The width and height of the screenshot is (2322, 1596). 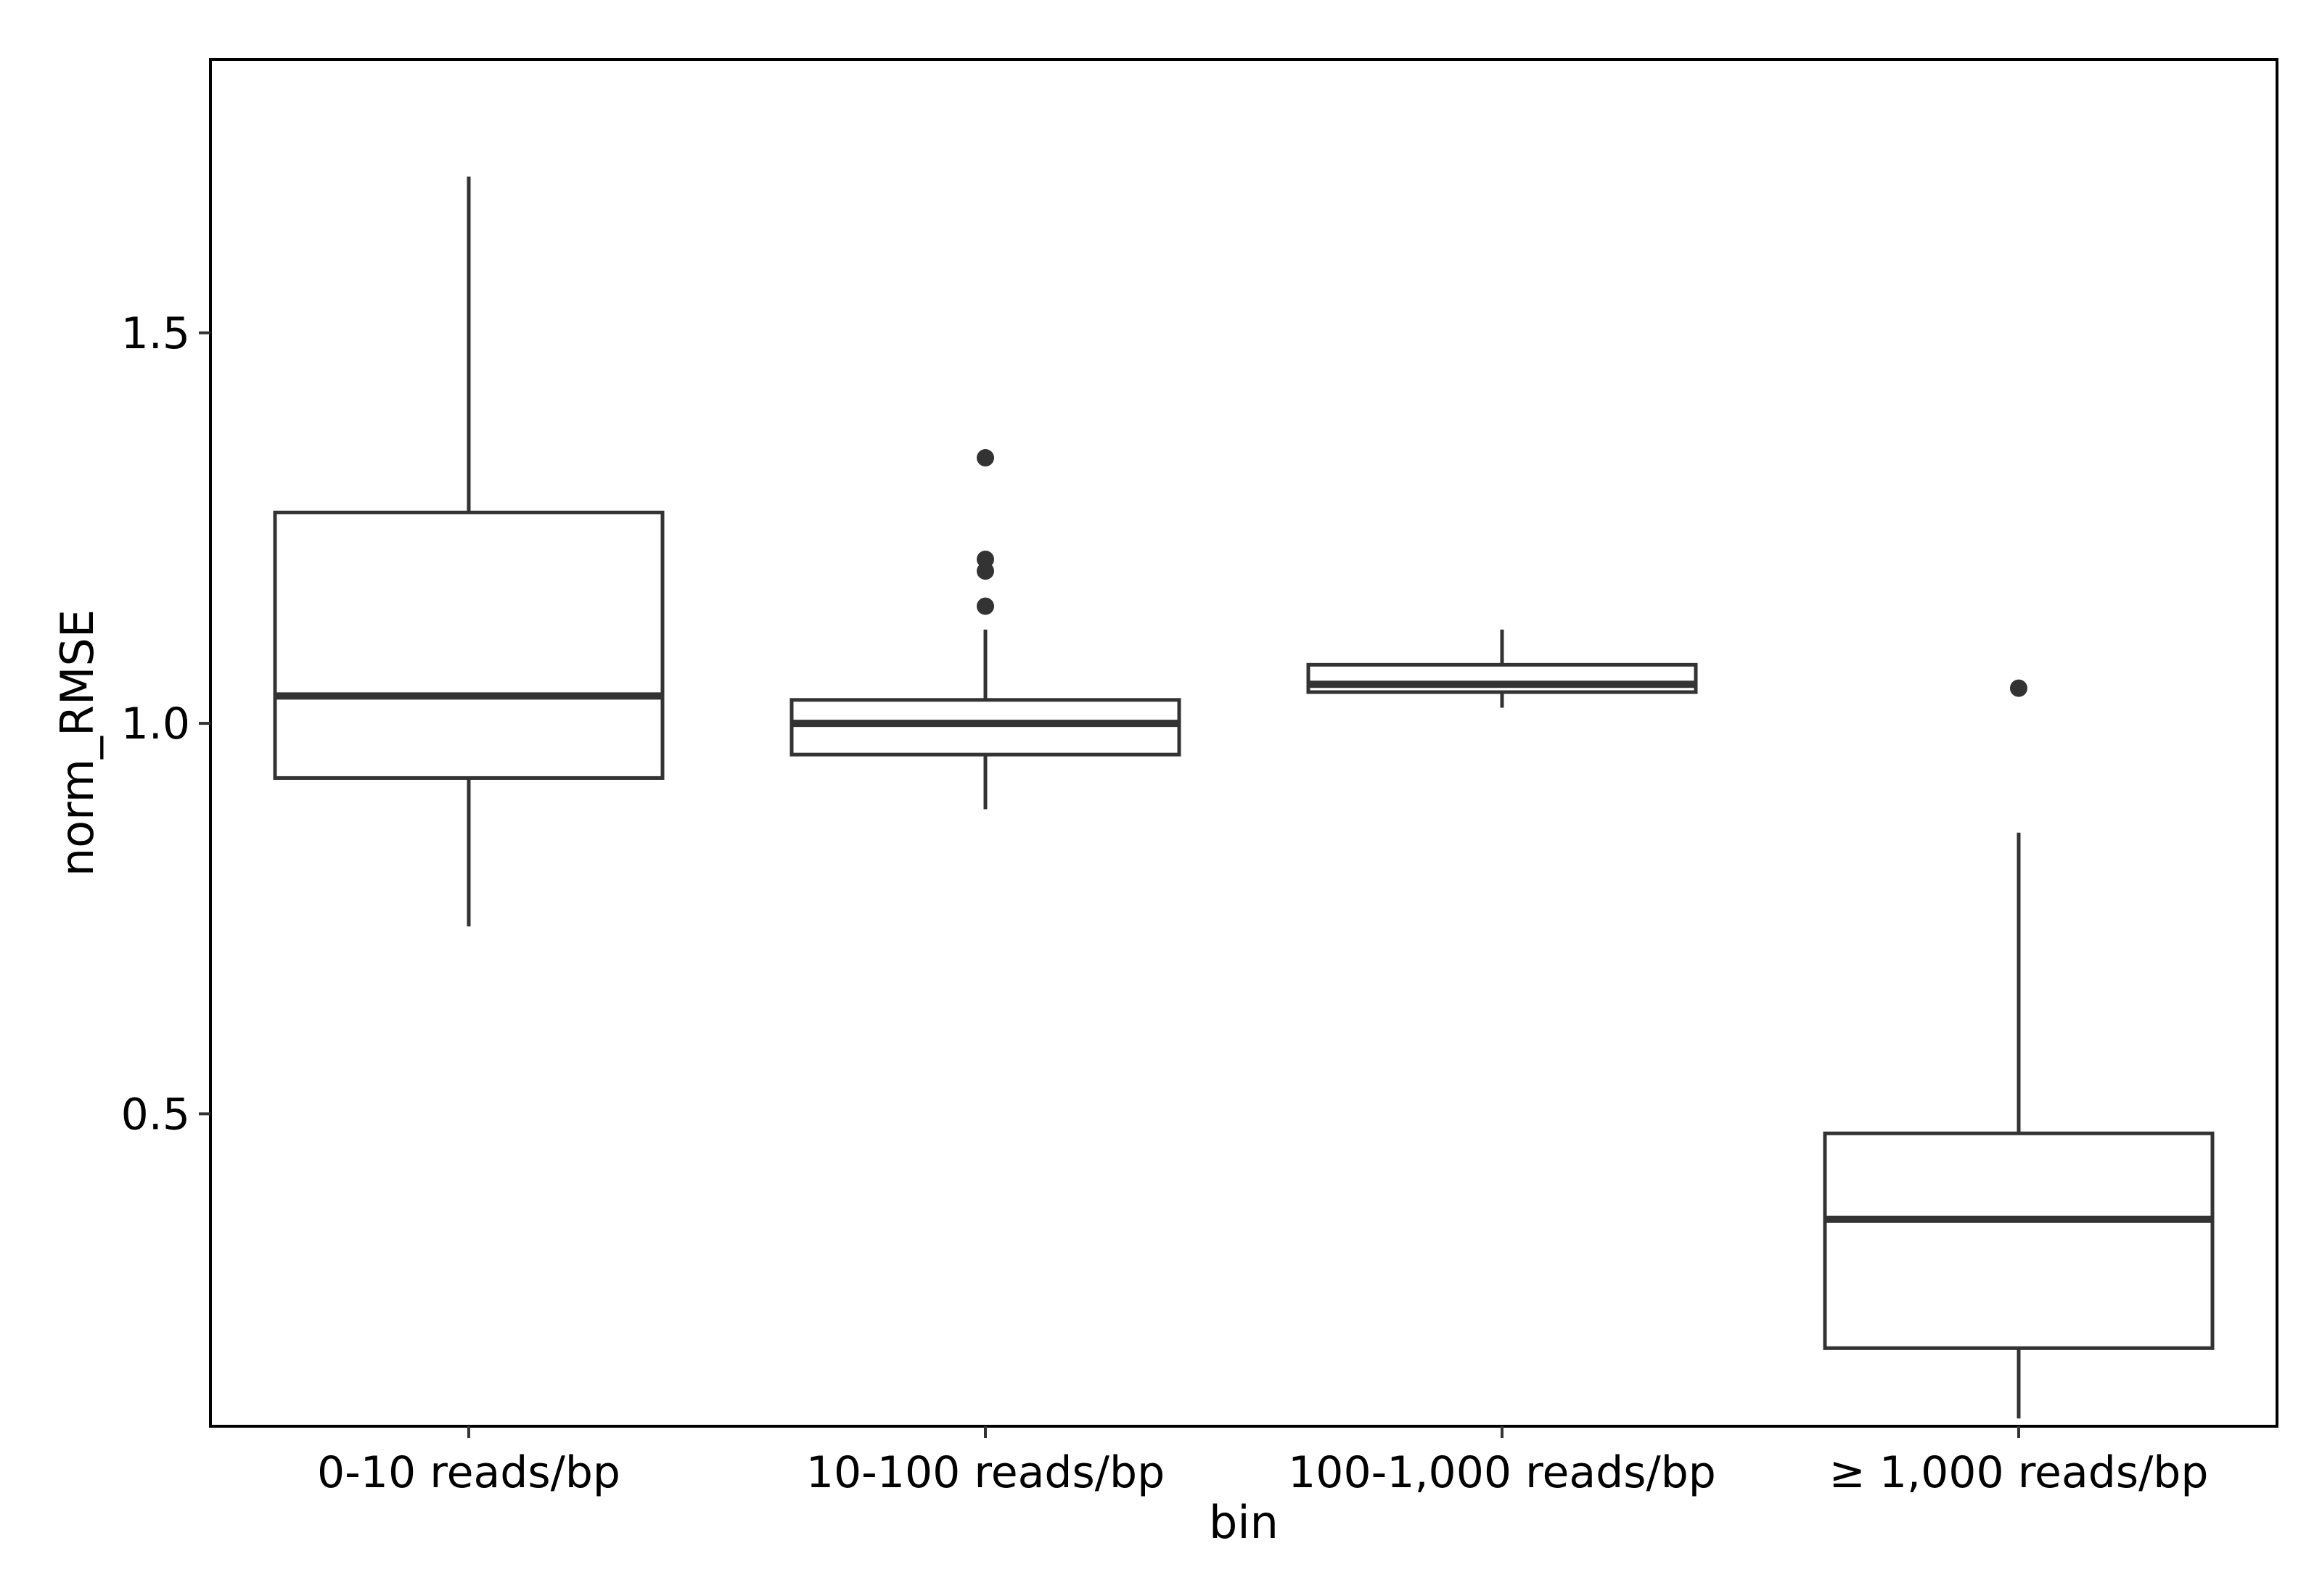 I want to click on y-axis: 0.5 1.0 1.5, so click(x=165, y=724).